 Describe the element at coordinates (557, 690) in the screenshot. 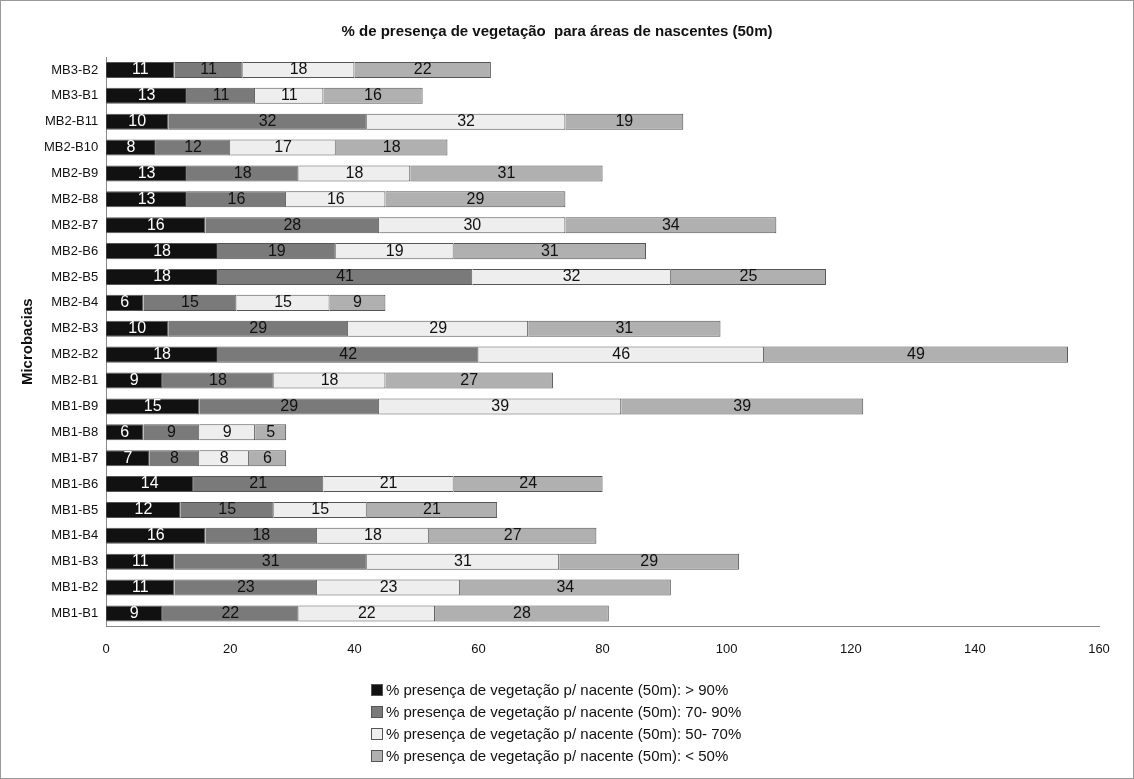

I see `legend-label: % presença de vegetação p/ nacente (50m): > 90%` at that location.